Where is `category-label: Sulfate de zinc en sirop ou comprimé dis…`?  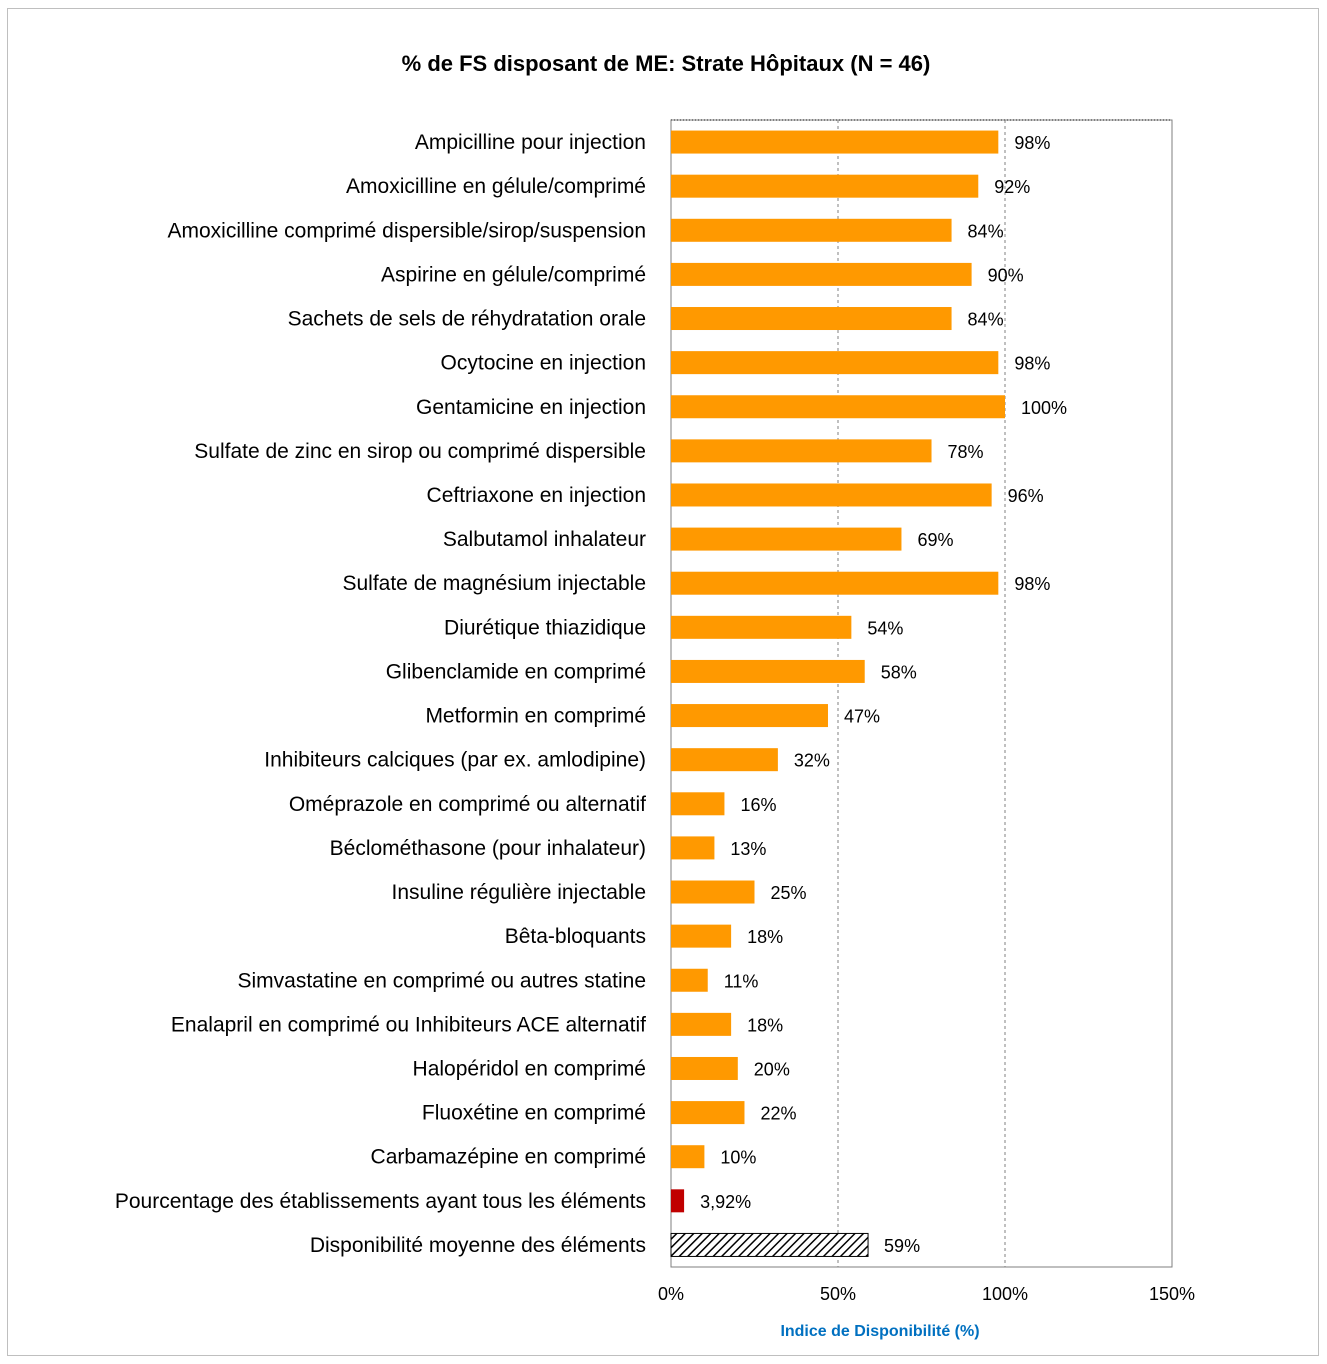 category-label: Sulfate de zinc en sirop ou comprimé dis… is located at coordinates (420, 451).